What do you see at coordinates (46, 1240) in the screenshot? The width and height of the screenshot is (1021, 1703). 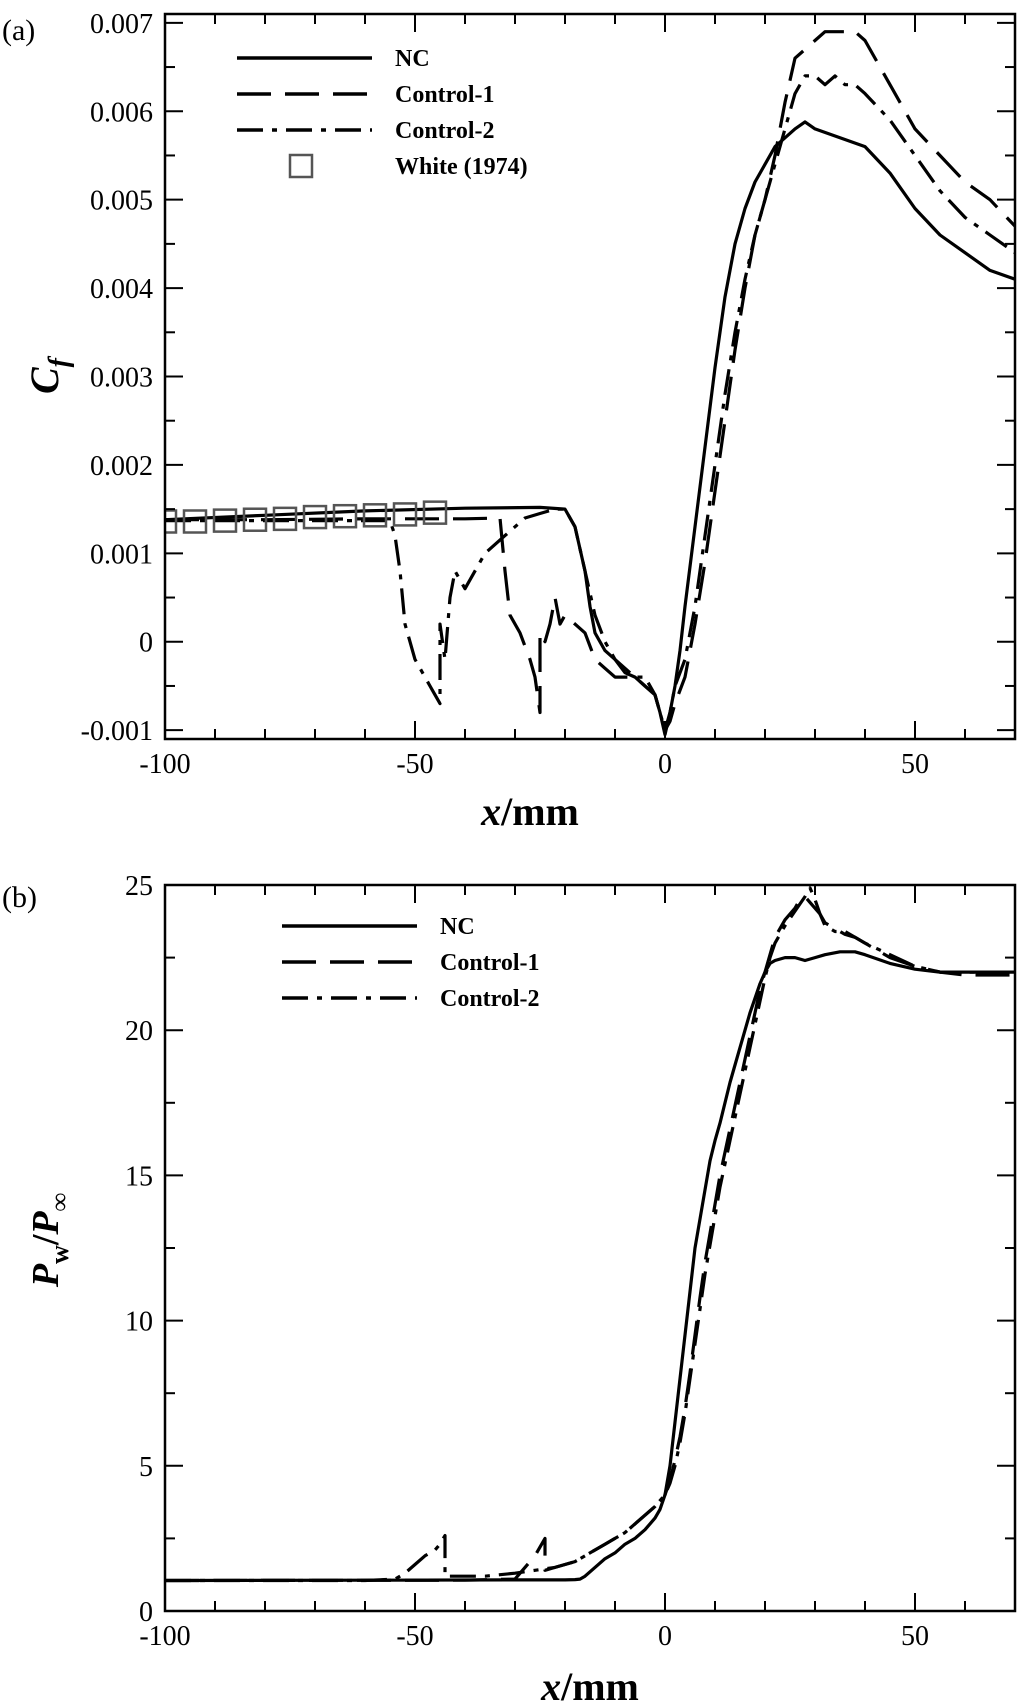 I see `panel-b-y-axis-slash: /` at bounding box center [46, 1240].